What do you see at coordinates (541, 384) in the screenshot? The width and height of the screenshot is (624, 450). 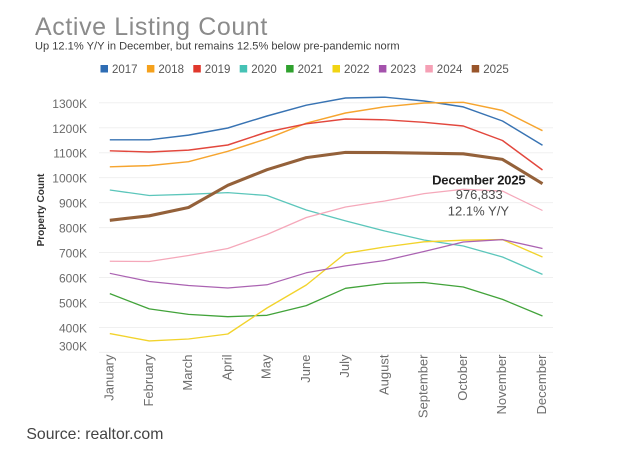 I see `svg-text: December` at bounding box center [541, 384].